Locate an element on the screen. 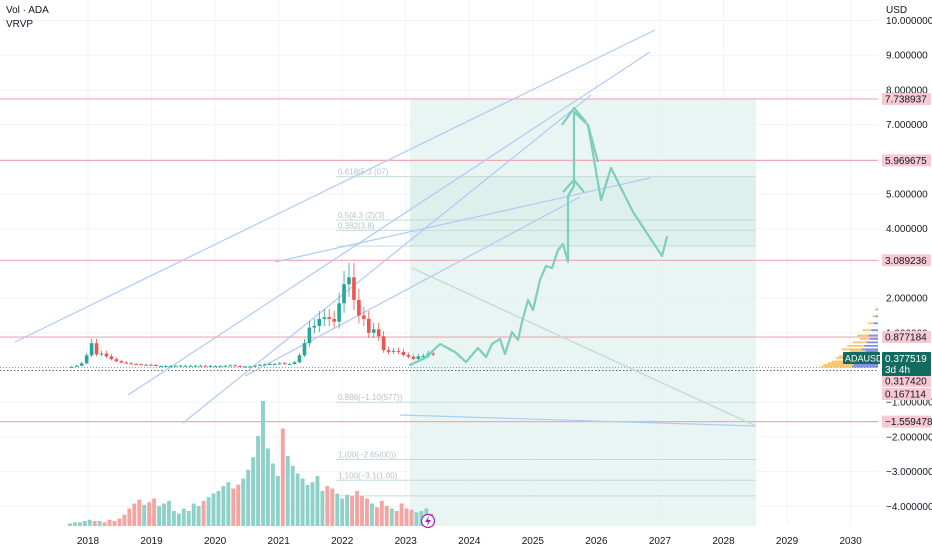 The image size is (932, 555). price-tick-label: 4.000000 is located at coordinates (907, 229).